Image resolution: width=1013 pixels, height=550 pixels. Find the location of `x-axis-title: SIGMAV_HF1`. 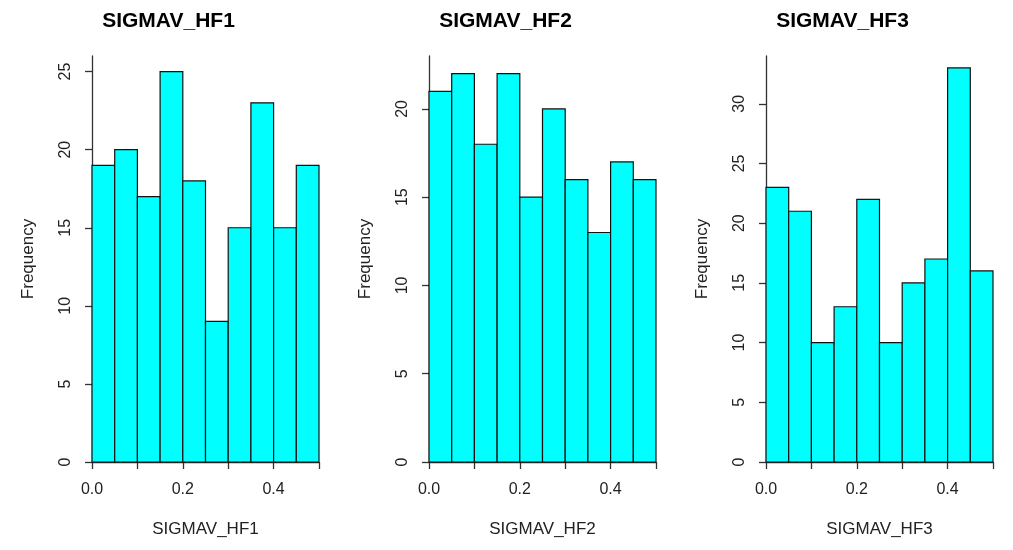

x-axis-title: SIGMAV_HF1 is located at coordinates (205, 528).